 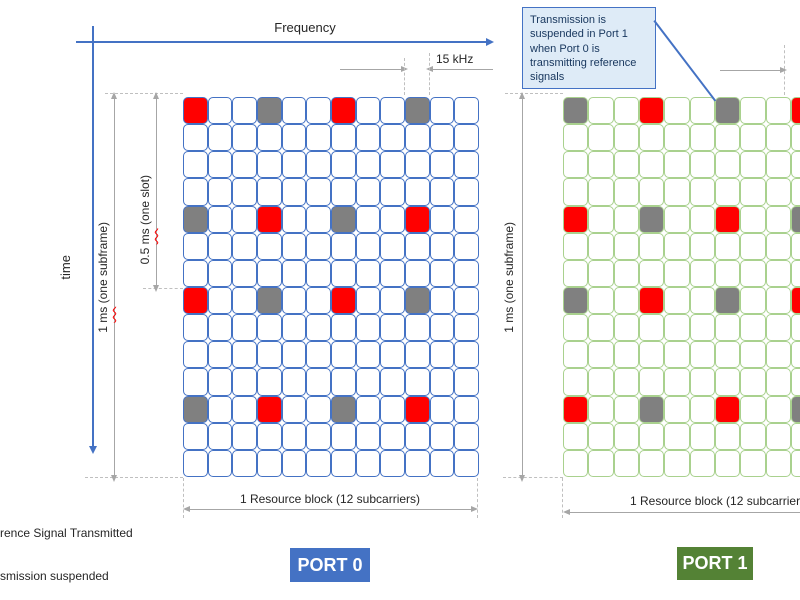 What do you see at coordinates (156, 192) in the screenshot?
I see `slot-dim-arrow` at bounding box center [156, 192].